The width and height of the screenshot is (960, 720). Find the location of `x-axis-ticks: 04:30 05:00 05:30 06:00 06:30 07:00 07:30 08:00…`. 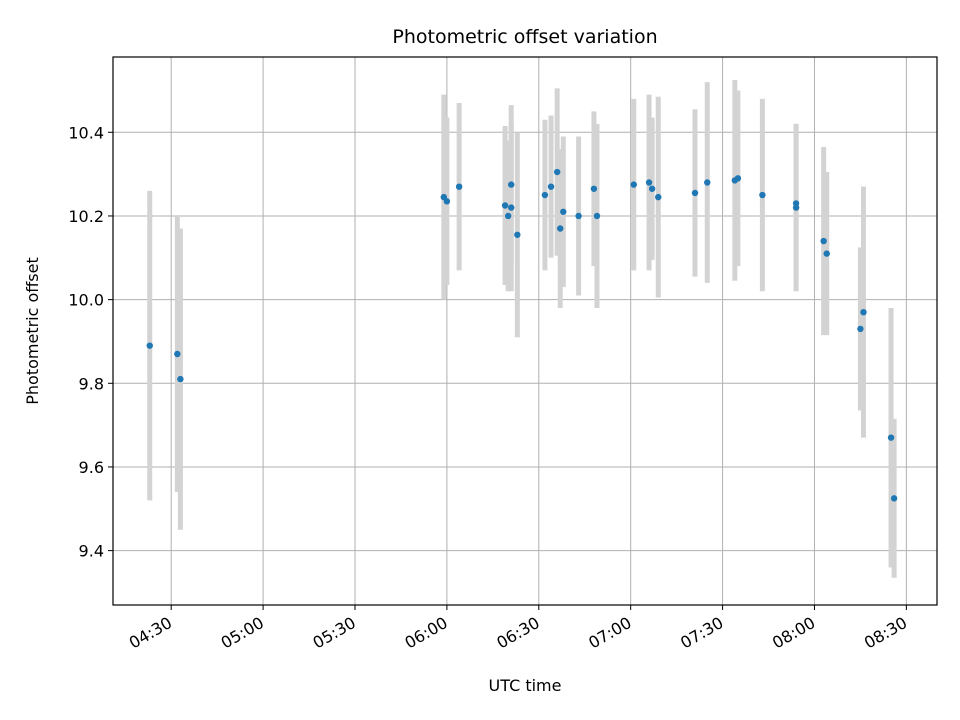

x-axis-ticks: 04:30 05:00 05:30 06:00 06:30 07:00 07:30 08:00… is located at coordinates (518, 629).